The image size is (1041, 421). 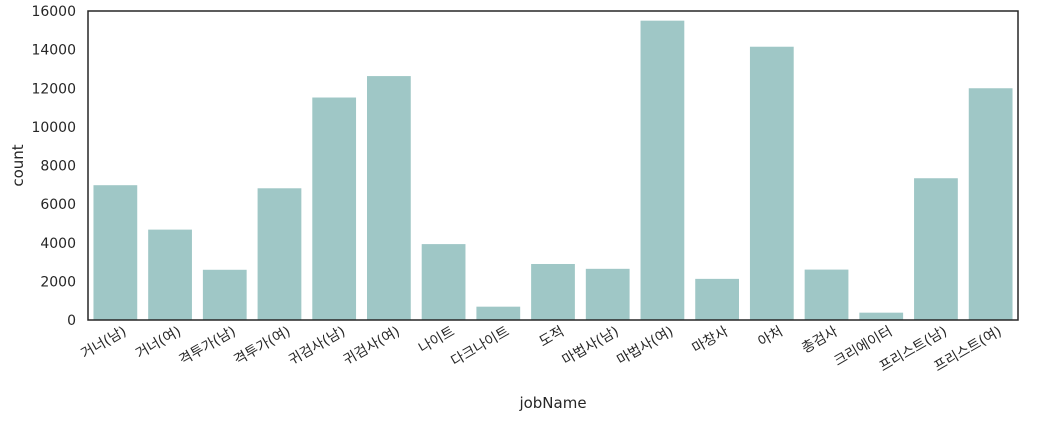 I want to click on y-tick-label-6: 12000, so click(x=53, y=89).